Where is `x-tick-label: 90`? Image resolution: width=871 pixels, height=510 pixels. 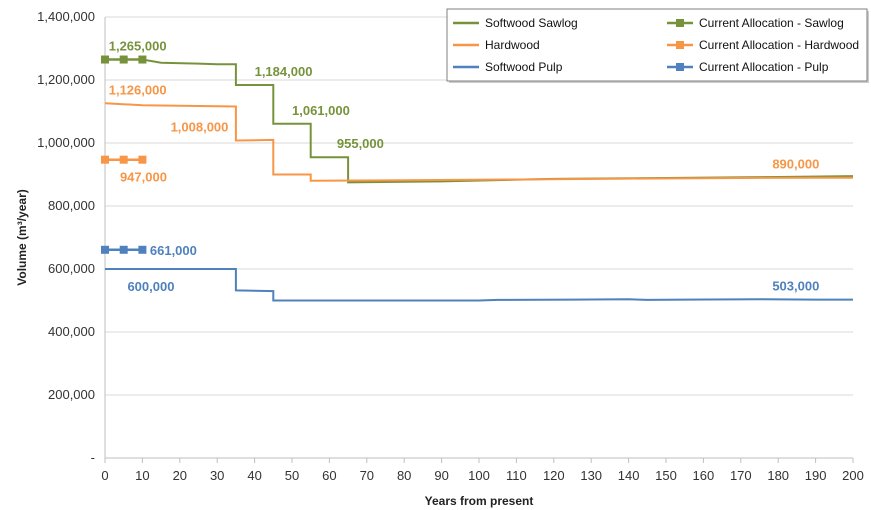 x-tick-label: 90 is located at coordinates (441, 475).